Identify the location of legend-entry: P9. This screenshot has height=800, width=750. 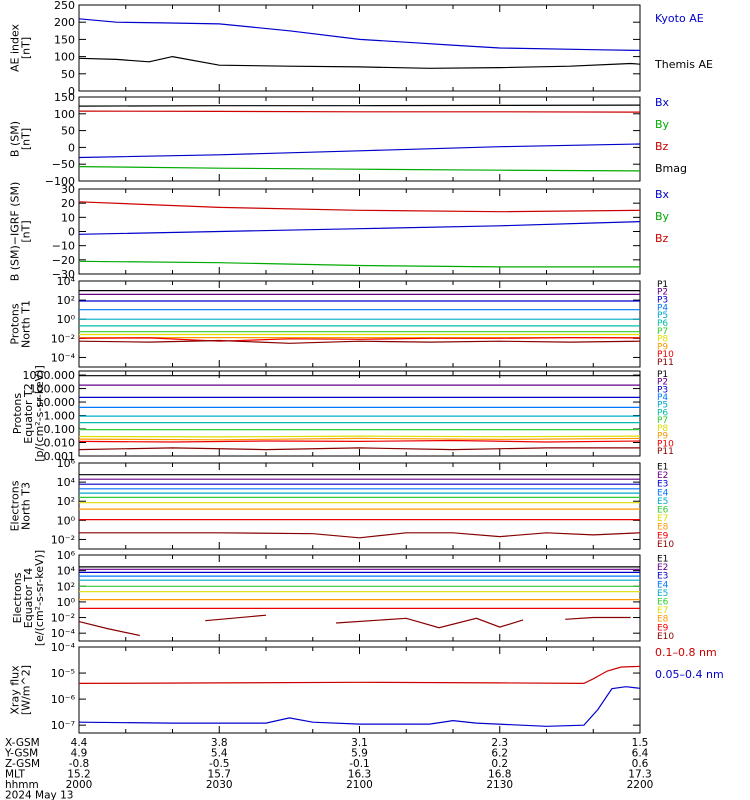
(662, 437).